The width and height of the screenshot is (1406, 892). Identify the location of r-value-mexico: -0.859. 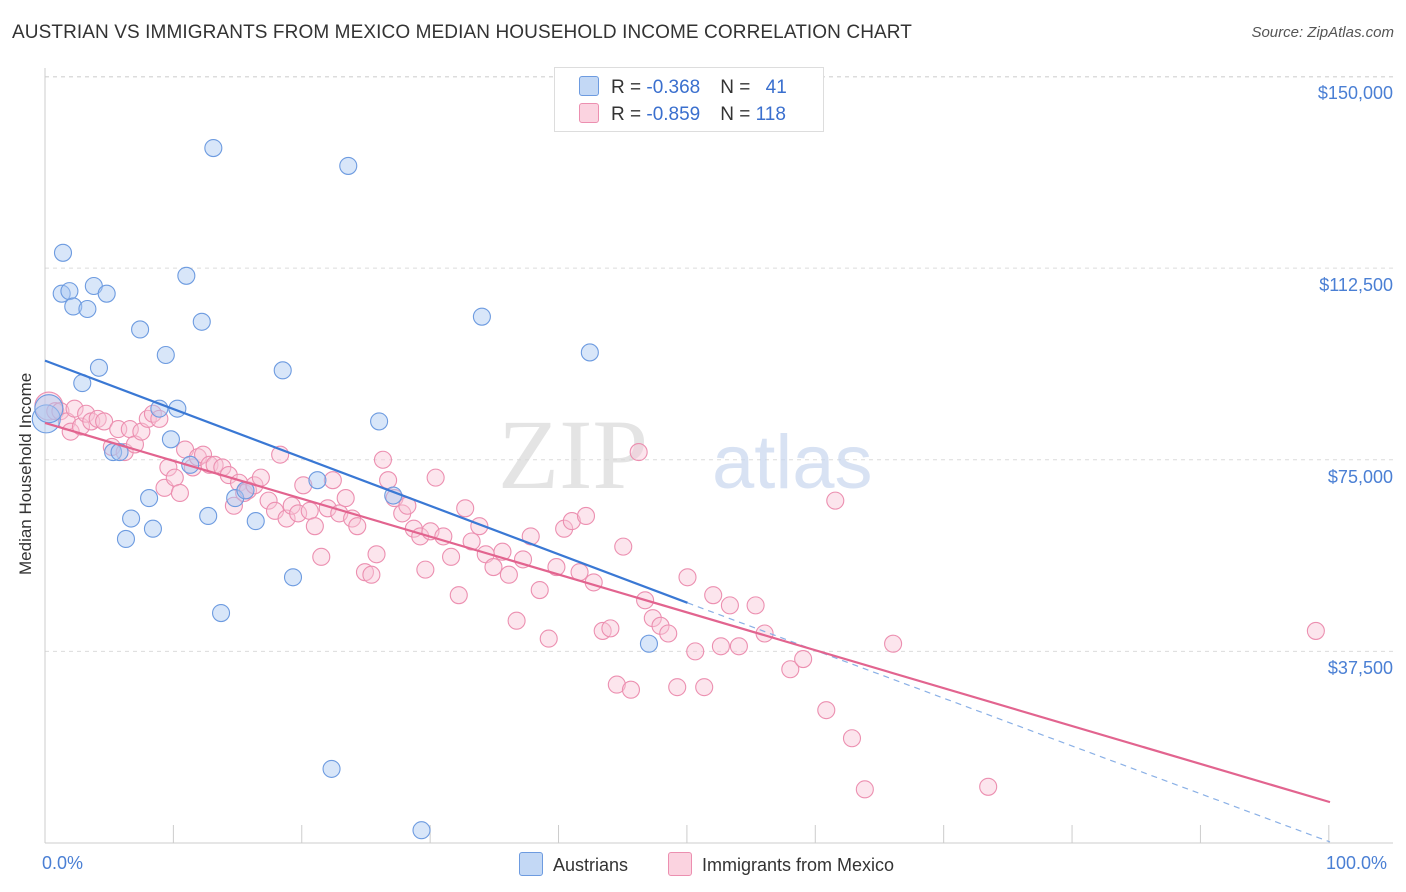
(673, 114).